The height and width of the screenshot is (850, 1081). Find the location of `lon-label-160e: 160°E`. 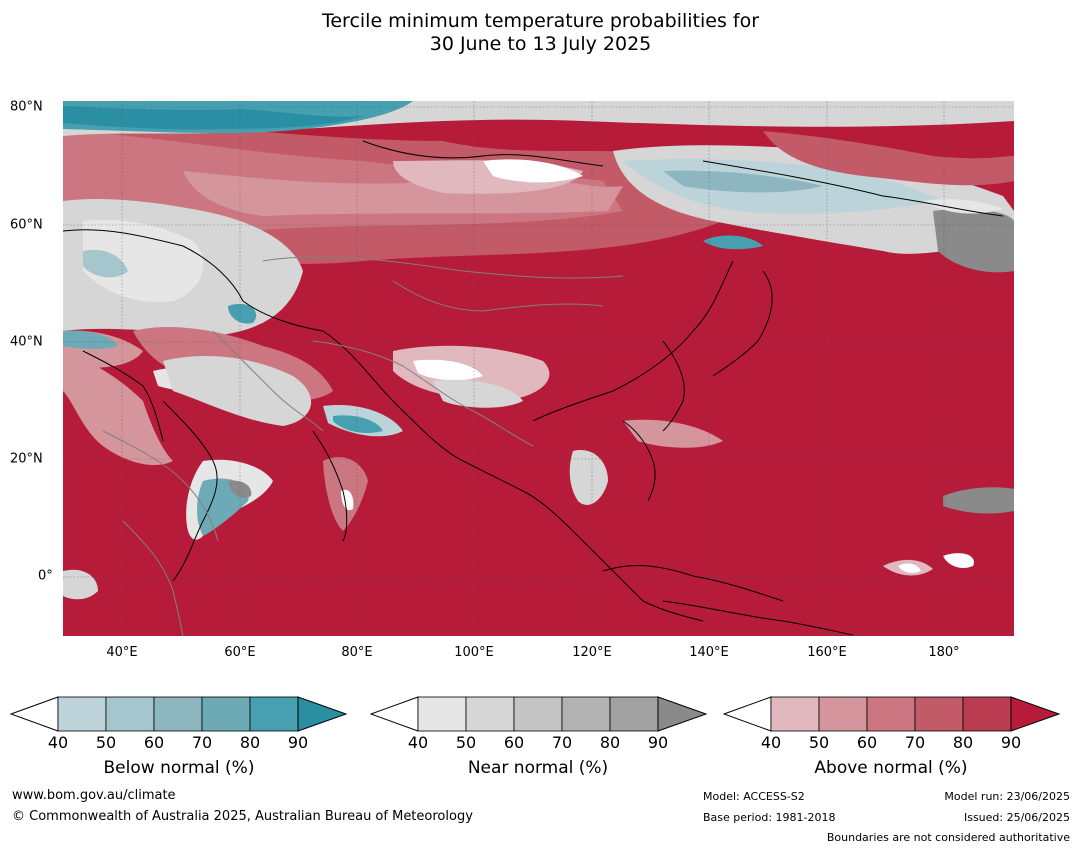

lon-label-160e: 160°E is located at coordinates (827, 652).